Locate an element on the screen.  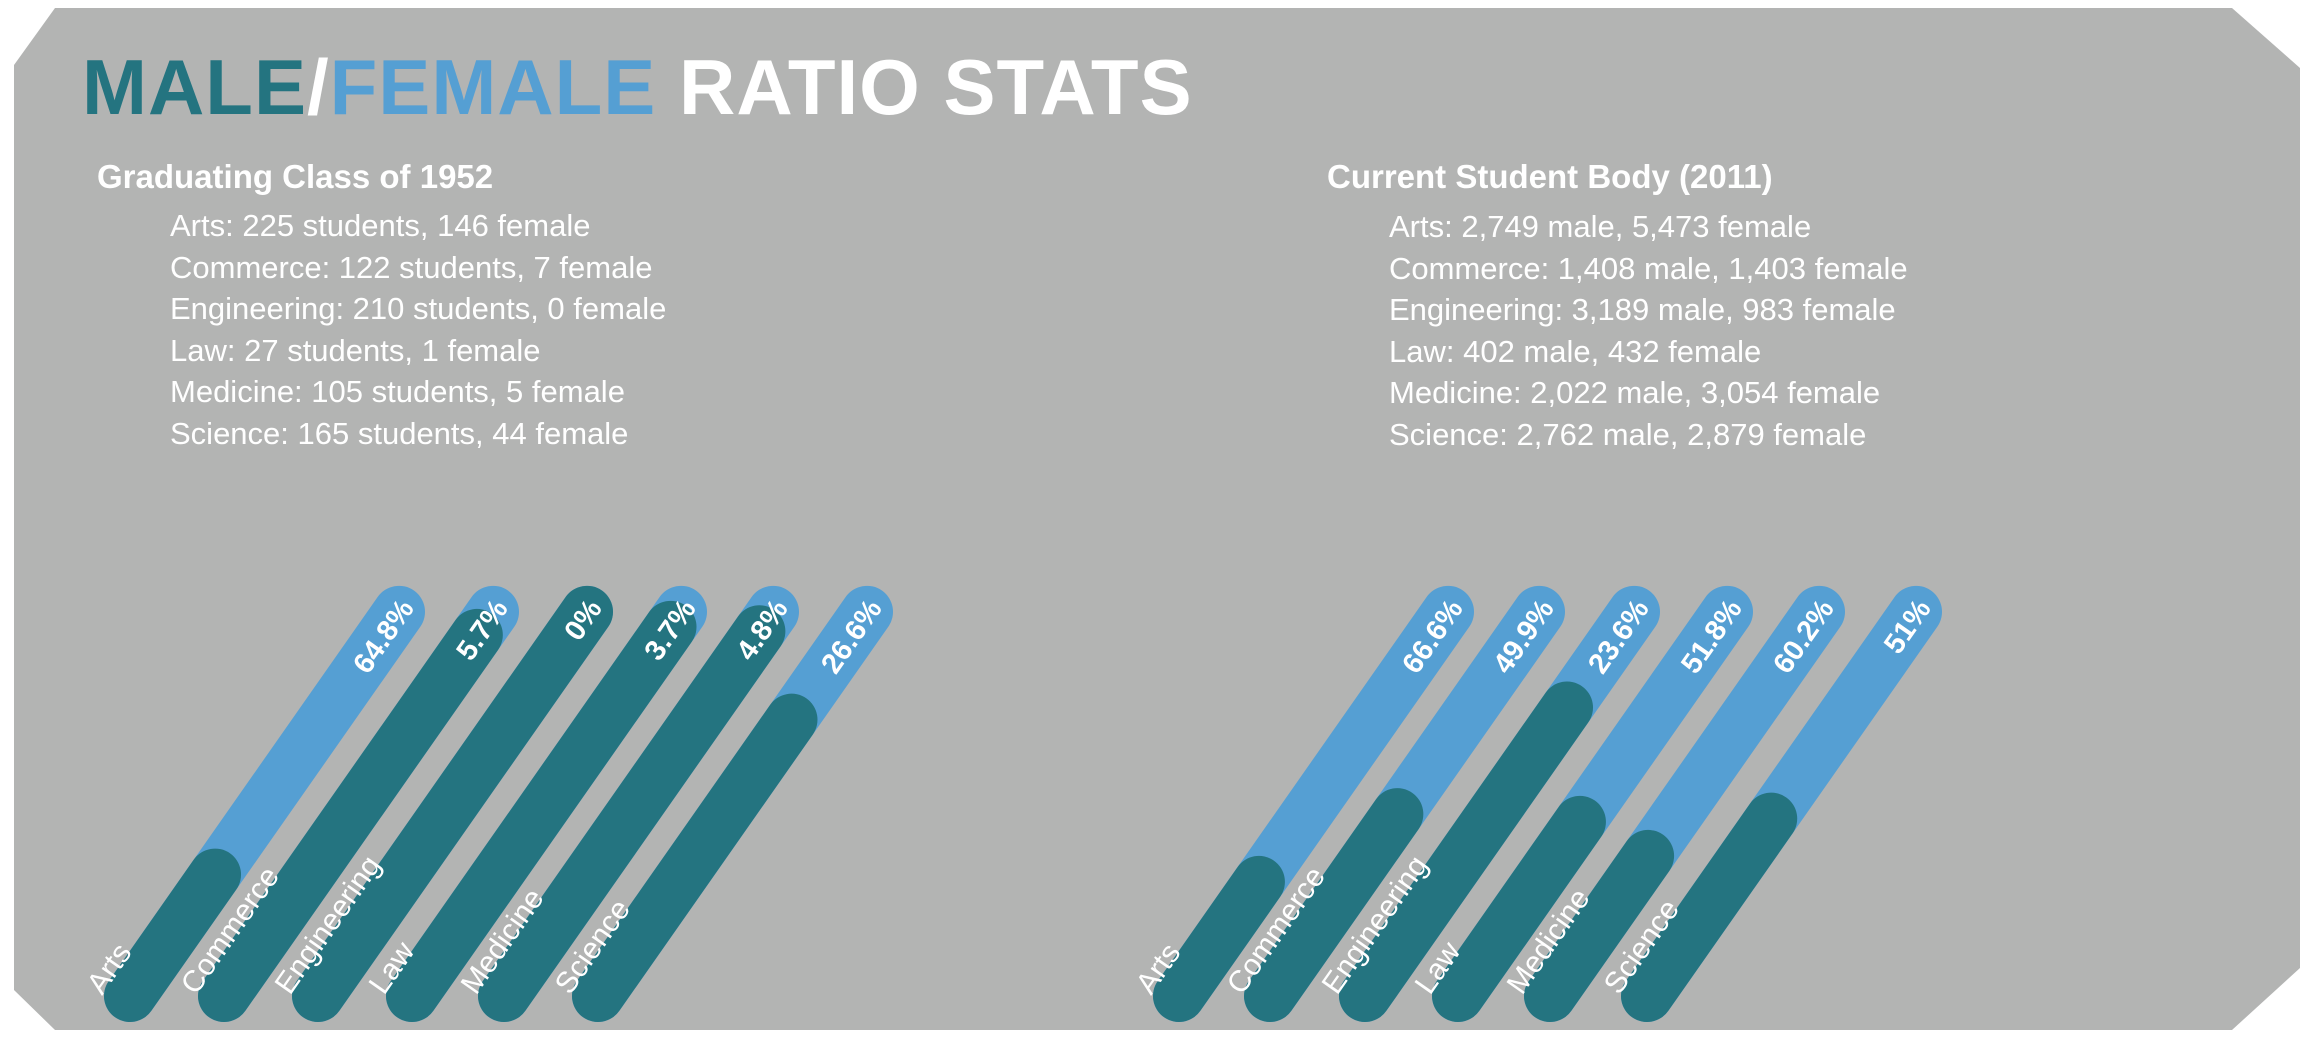
title-slash: / is located at coordinates (318, 87).